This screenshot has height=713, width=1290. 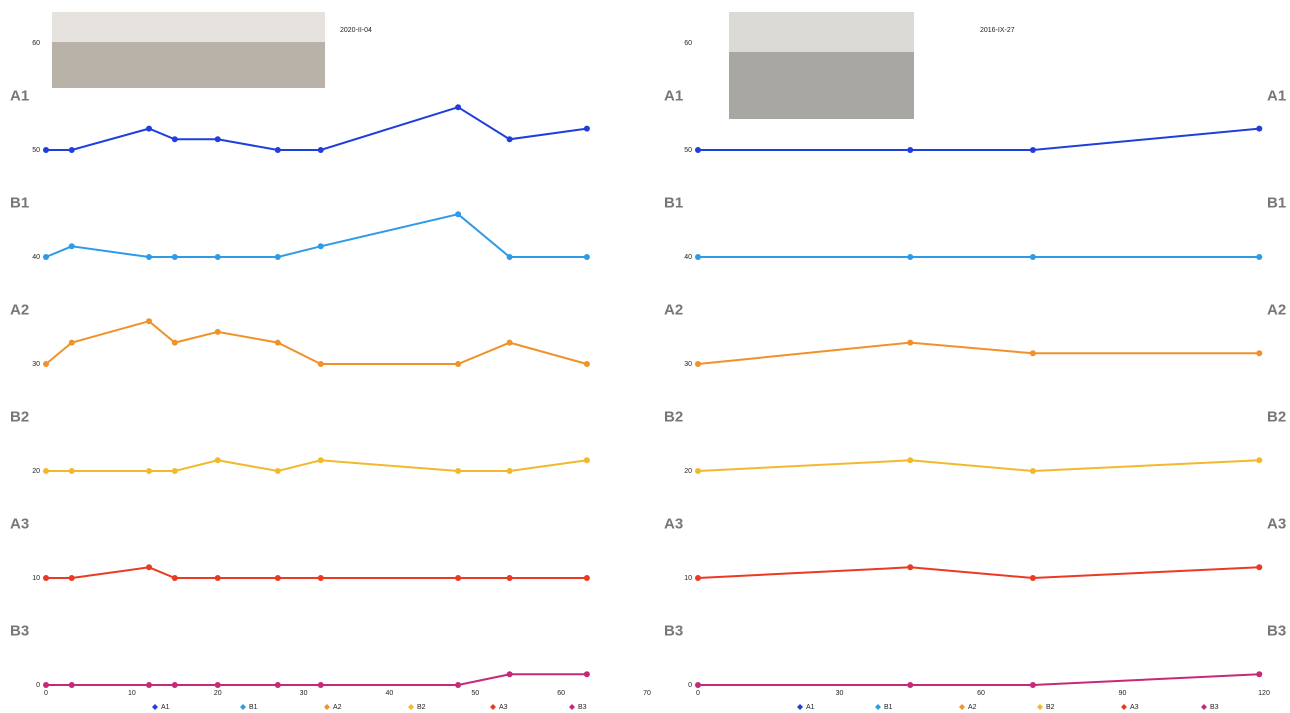 What do you see at coordinates (36, 471) in the screenshot?
I see `y-tick-label: 20` at bounding box center [36, 471].